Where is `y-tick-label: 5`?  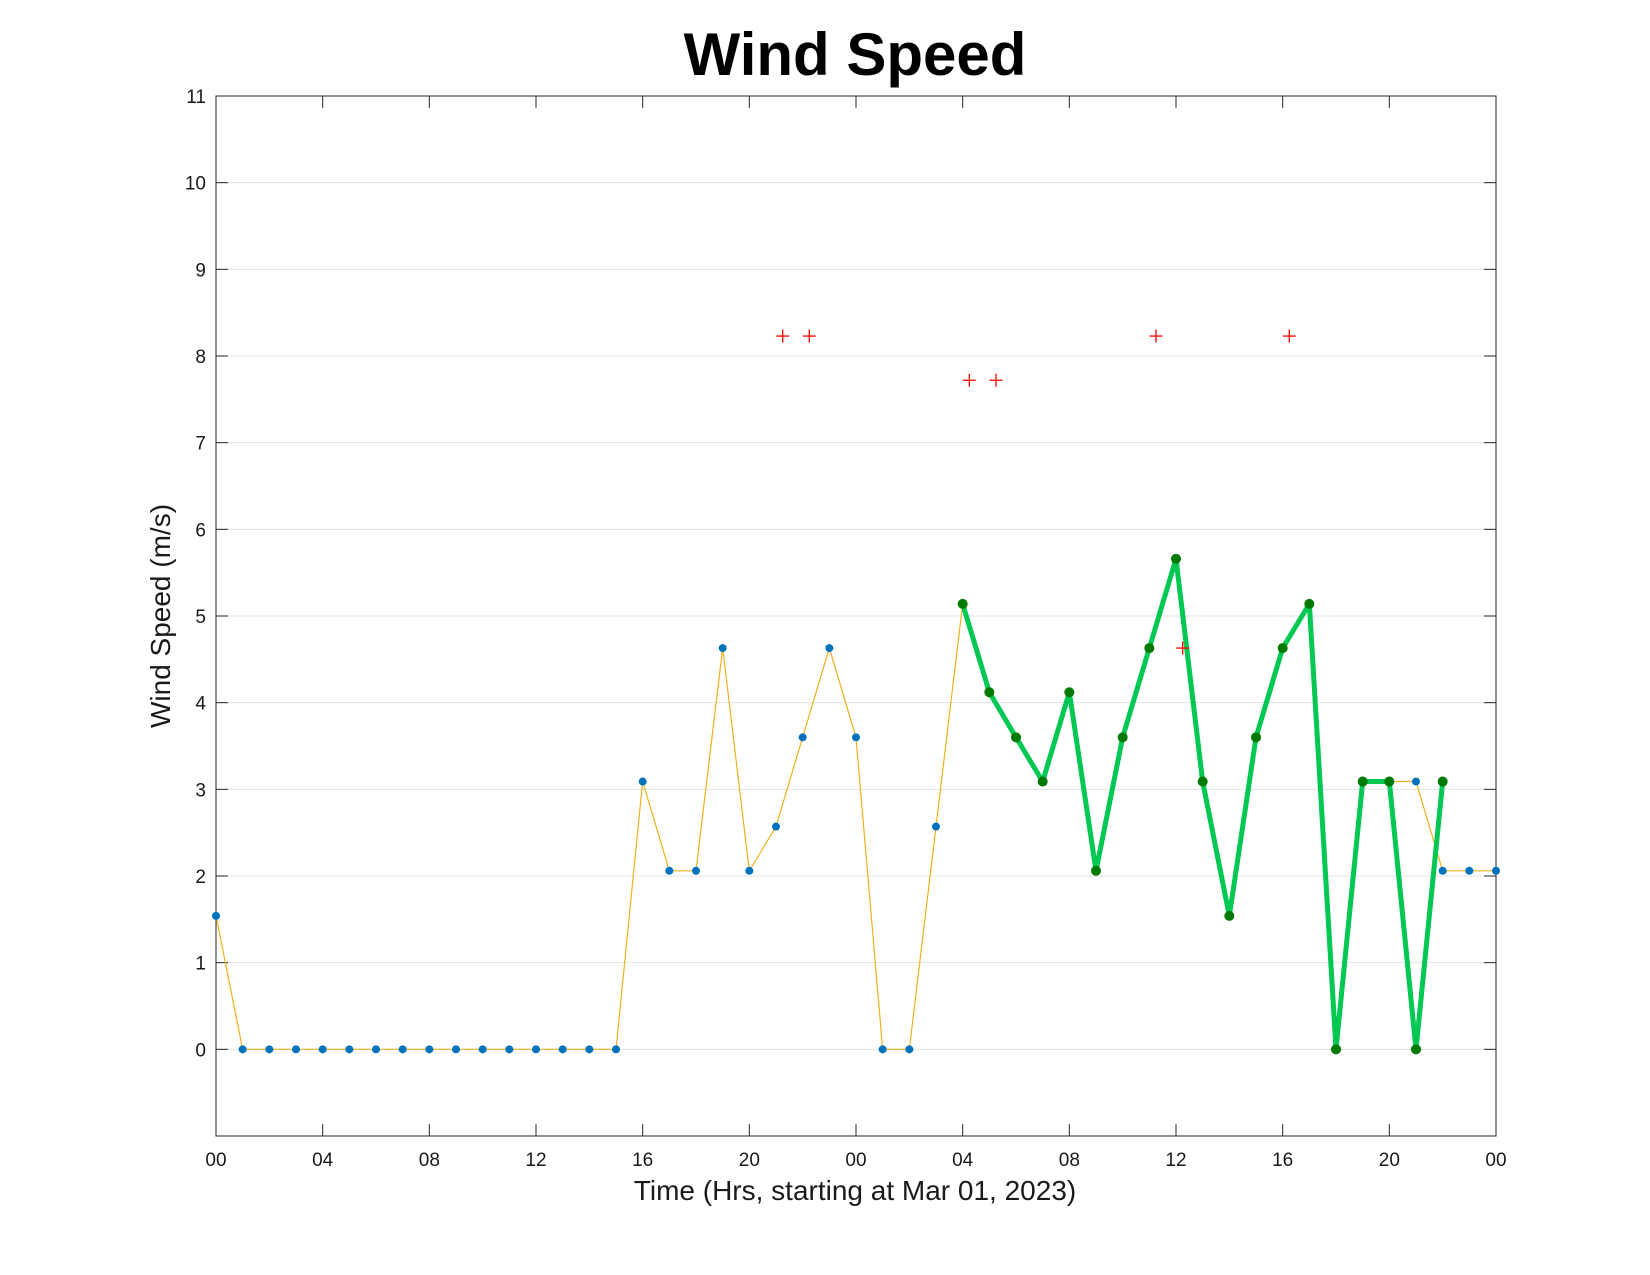
y-tick-label: 5 is located at coordinates (200, 617).